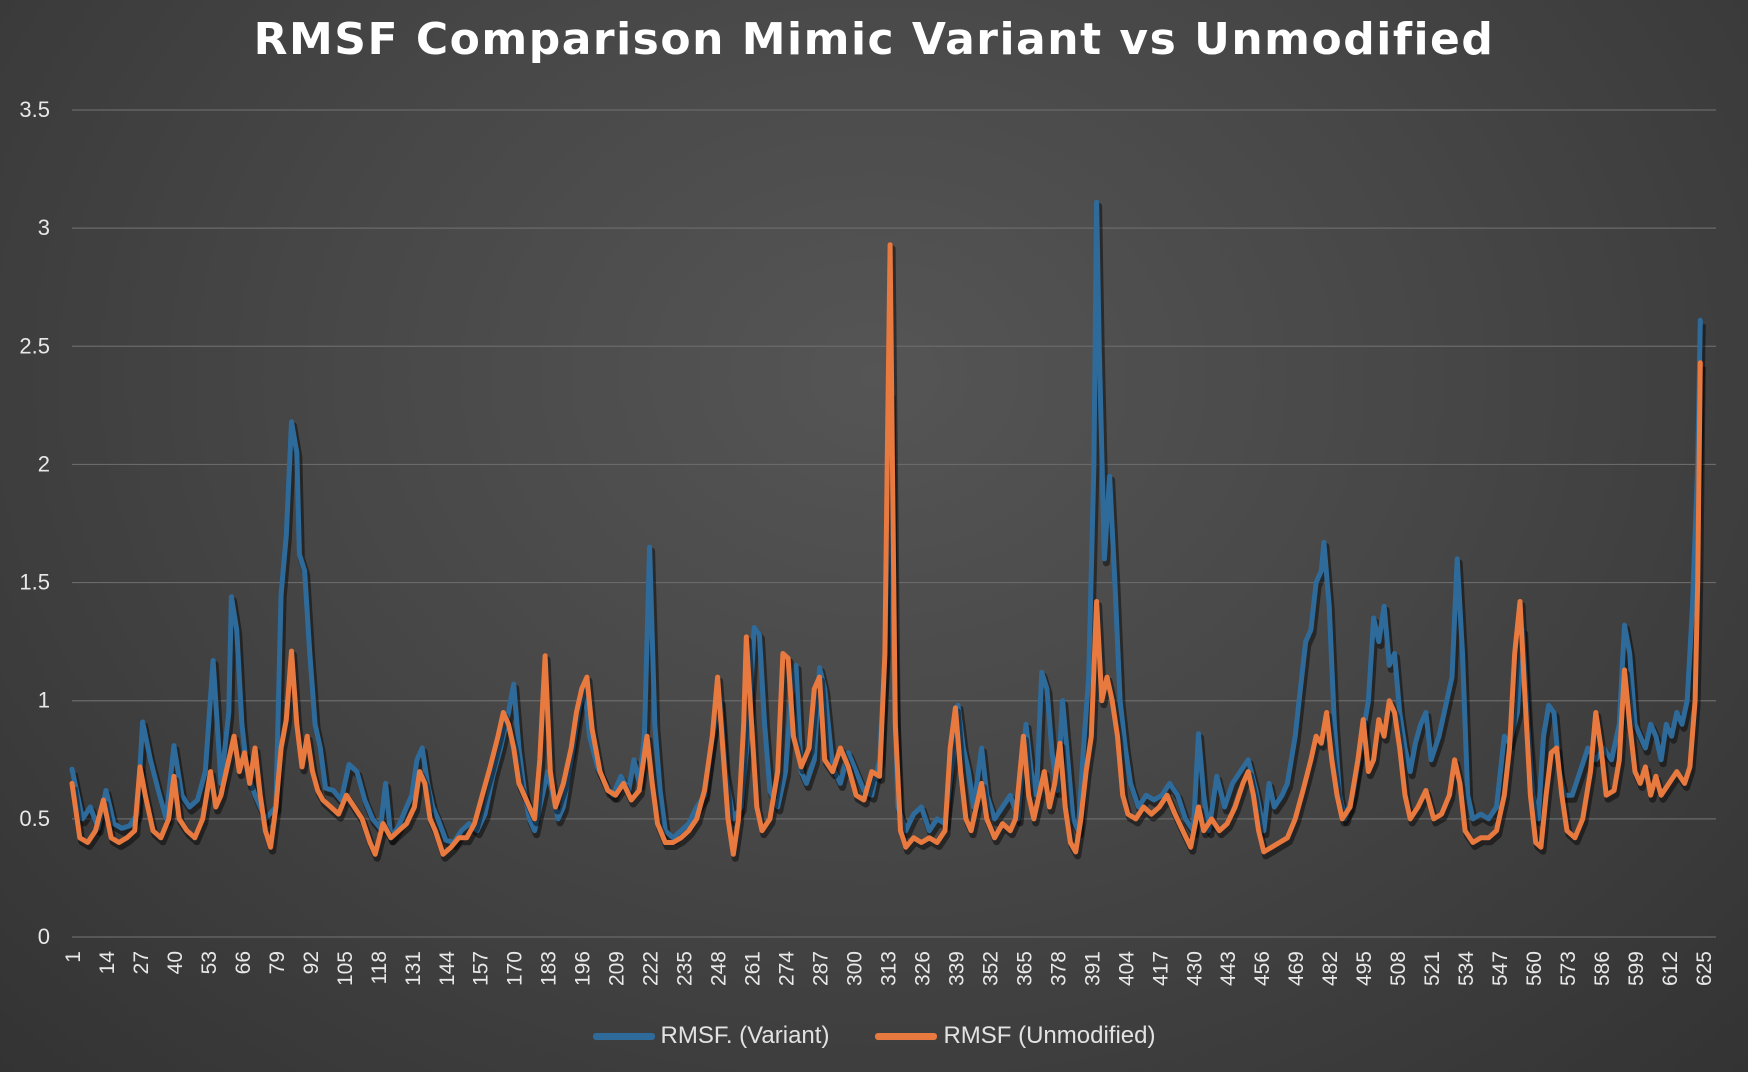 Image resolution: width=1748 pixels, height=1072 pixels. I want to click on x-tick-label: 222, so click(651, 968).